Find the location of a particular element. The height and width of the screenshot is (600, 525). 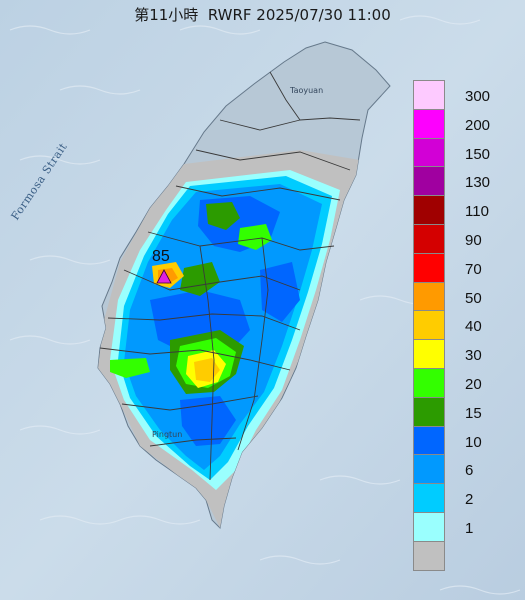

legend-label: 150 is located at coordinates (478, 154).